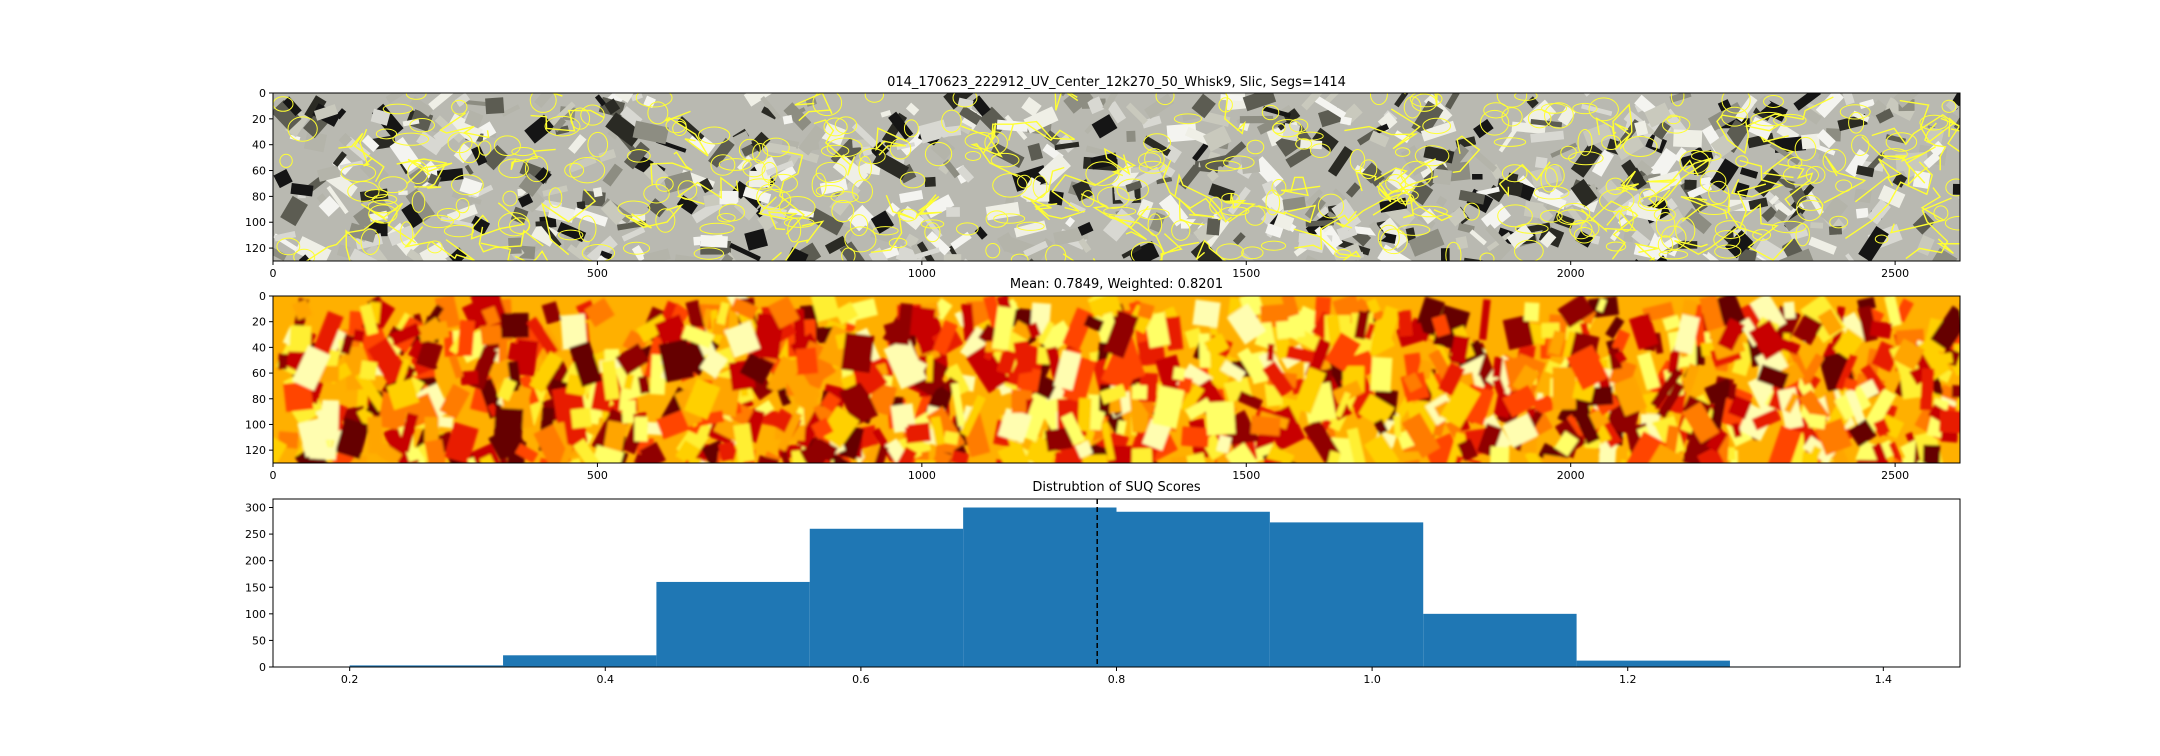  Describe the element at coordinates (1571, 475) in the screenshot. I see `score-map-x-tick-label: 2000` at that location.